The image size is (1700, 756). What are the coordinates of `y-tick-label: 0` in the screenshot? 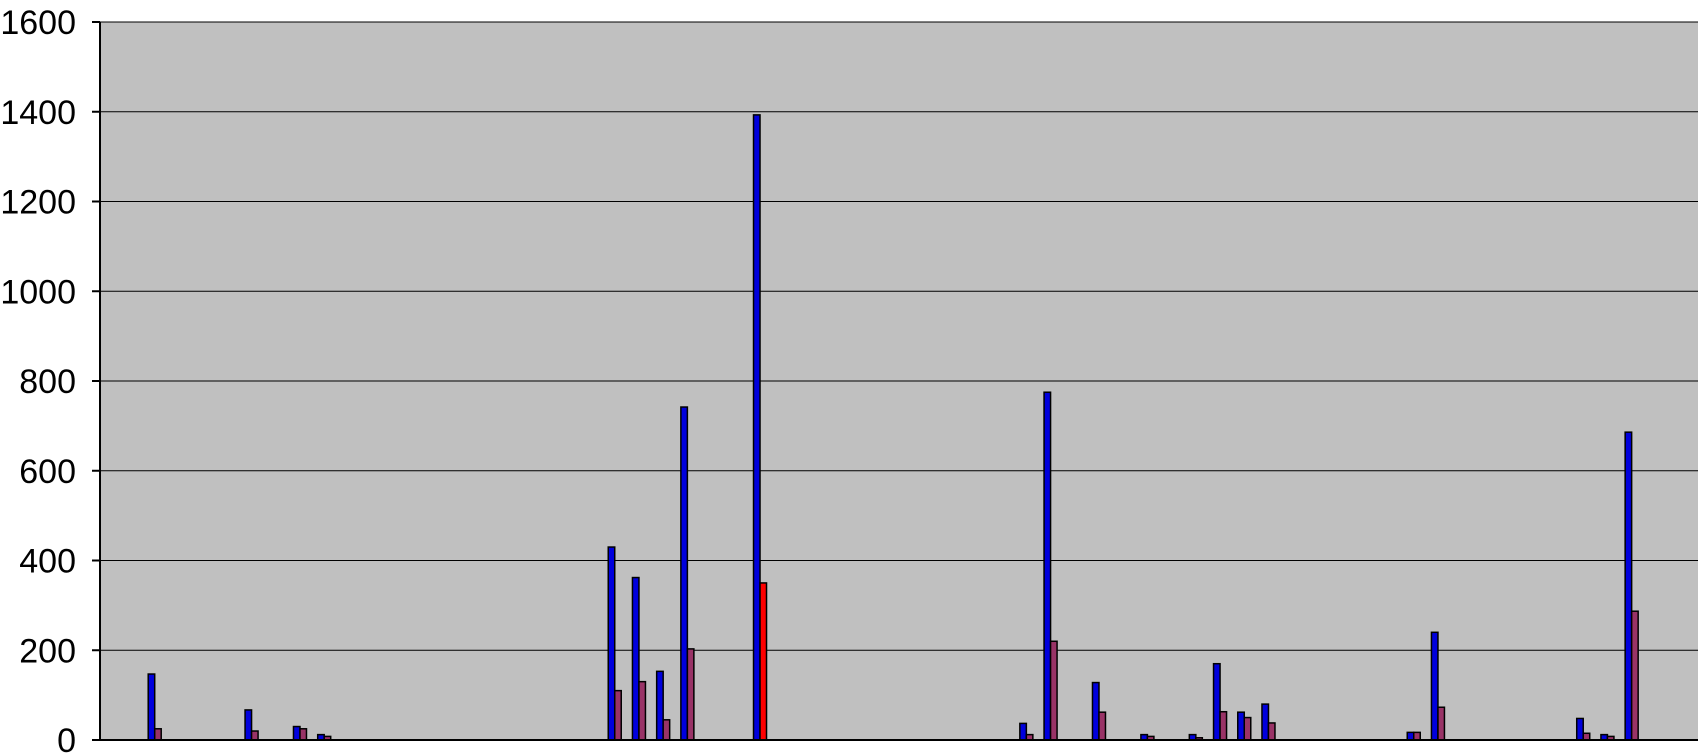 It's located at (66, 739).